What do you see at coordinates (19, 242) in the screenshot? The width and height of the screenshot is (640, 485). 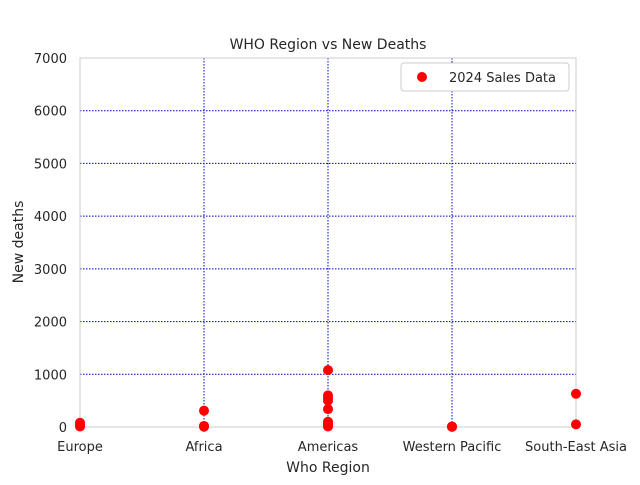 I see `y-axis-label: New deaths` at bounding box center [19, 242].